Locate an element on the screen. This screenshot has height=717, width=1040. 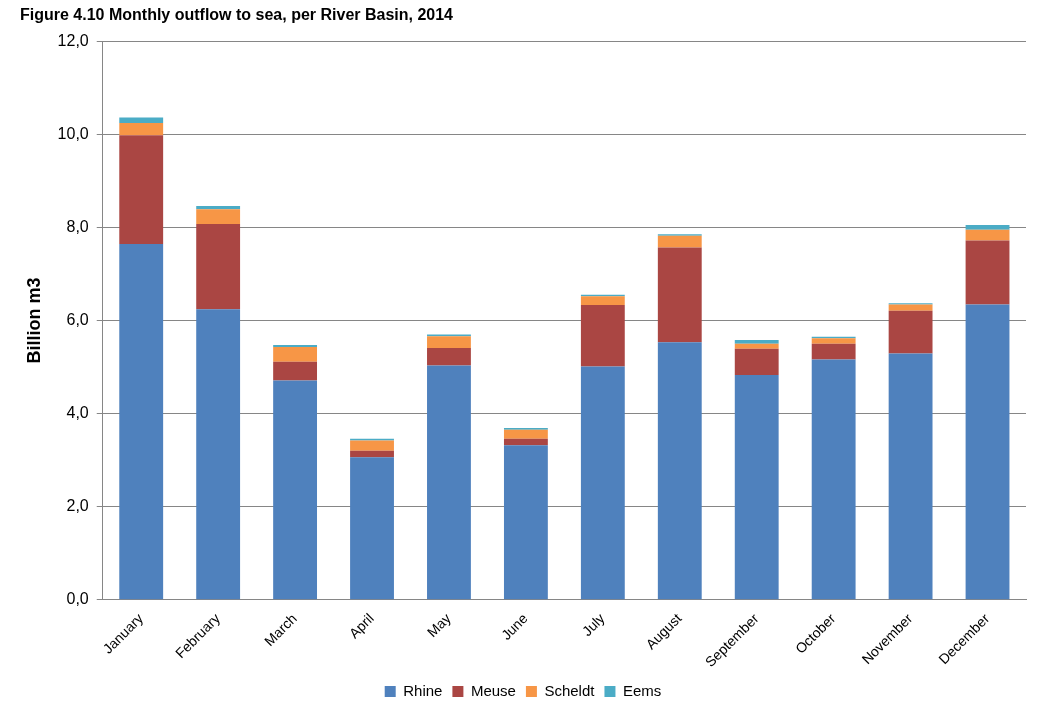
y-tick-label: 10,0 is located at coordinates (73, 133).